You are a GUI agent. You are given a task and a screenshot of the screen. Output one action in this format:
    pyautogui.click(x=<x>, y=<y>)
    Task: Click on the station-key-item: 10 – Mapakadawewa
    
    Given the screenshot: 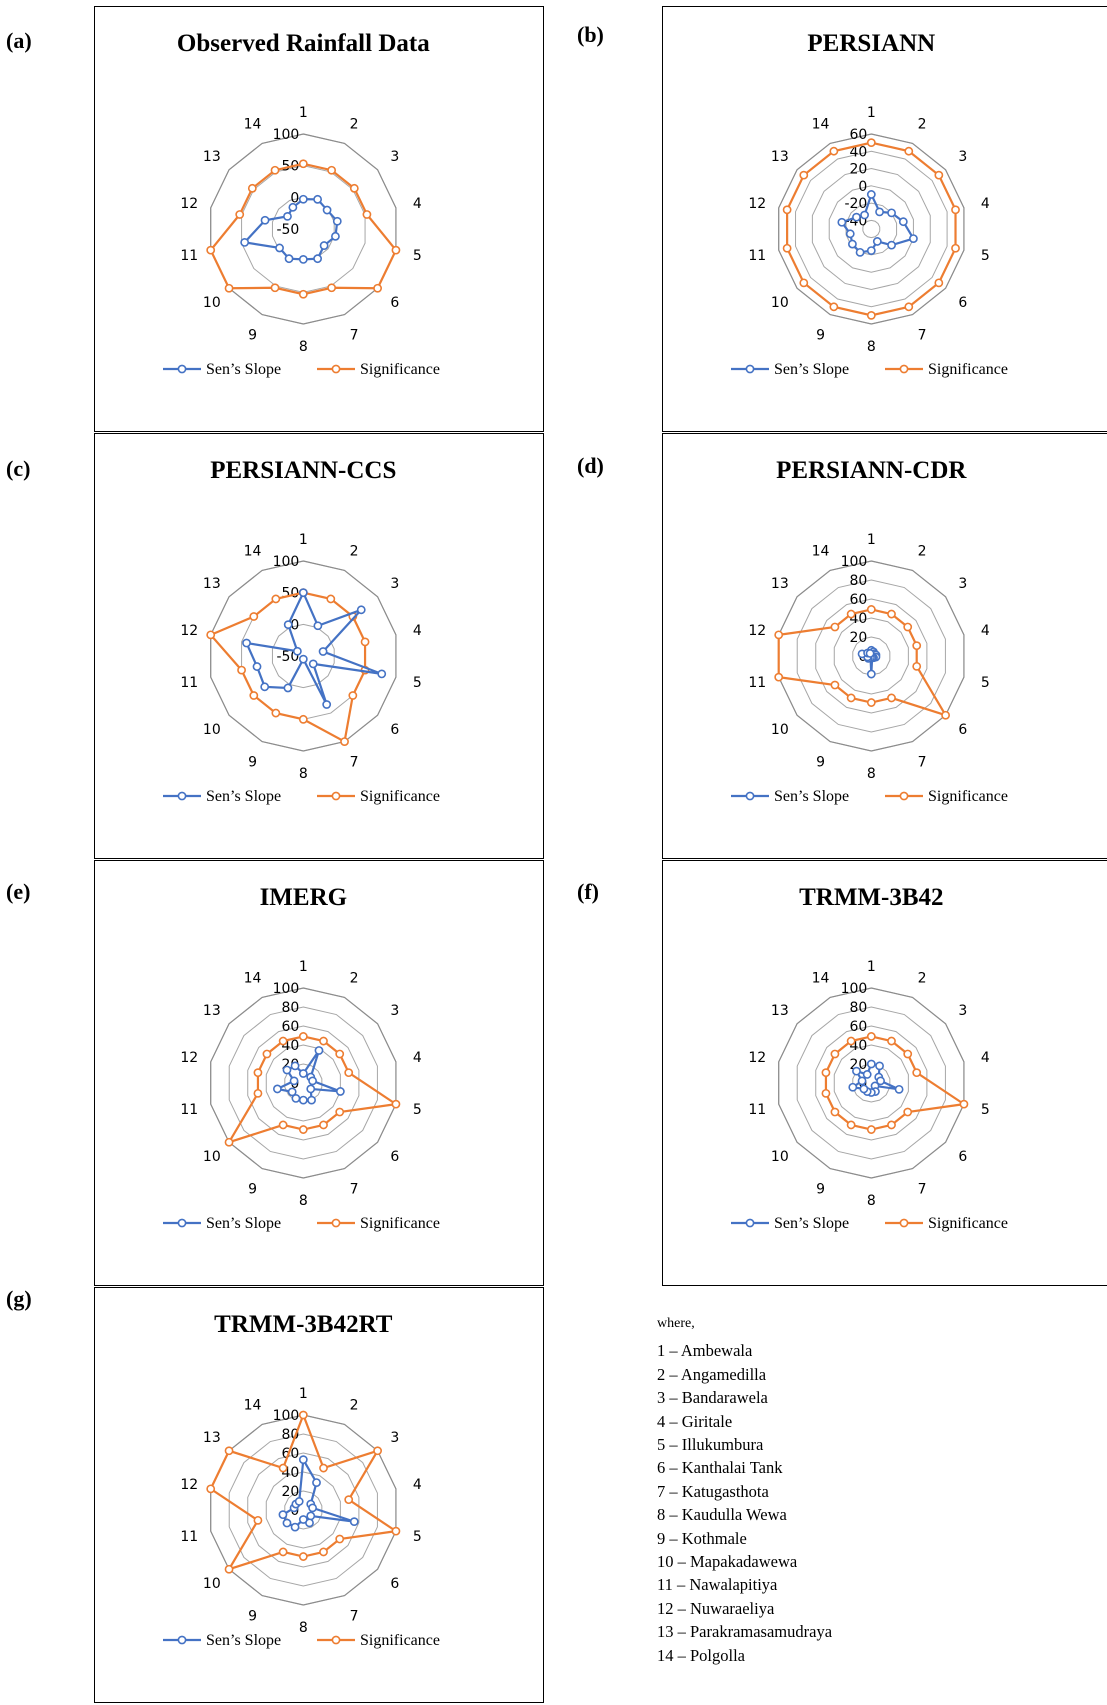 What is the action you would take?
    pyautogui.click(x=727, y=1562)
    